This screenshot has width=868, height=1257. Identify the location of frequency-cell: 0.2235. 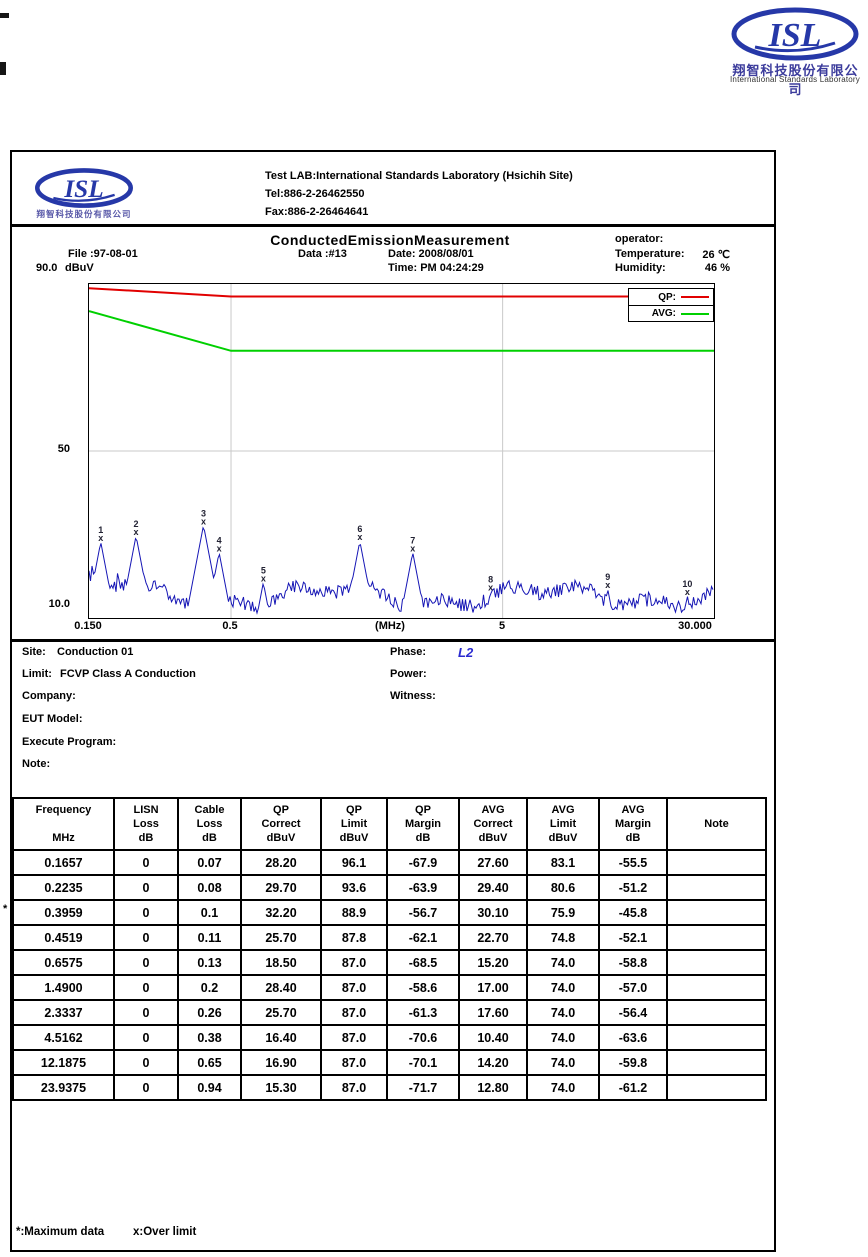
(63, 887).